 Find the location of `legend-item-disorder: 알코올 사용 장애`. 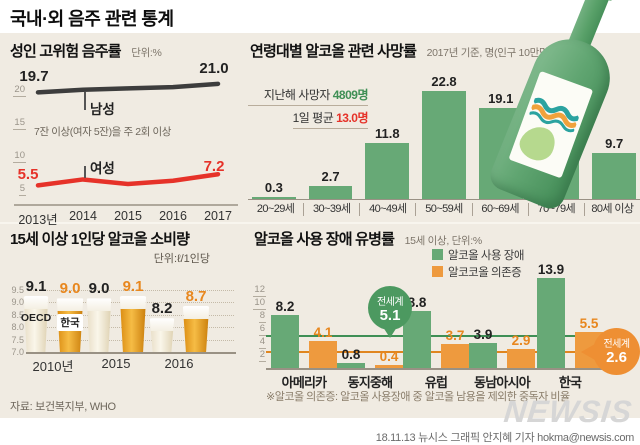

legend-item-disorder: 알코올 사용 장애 is located at coordinates (478, 254).